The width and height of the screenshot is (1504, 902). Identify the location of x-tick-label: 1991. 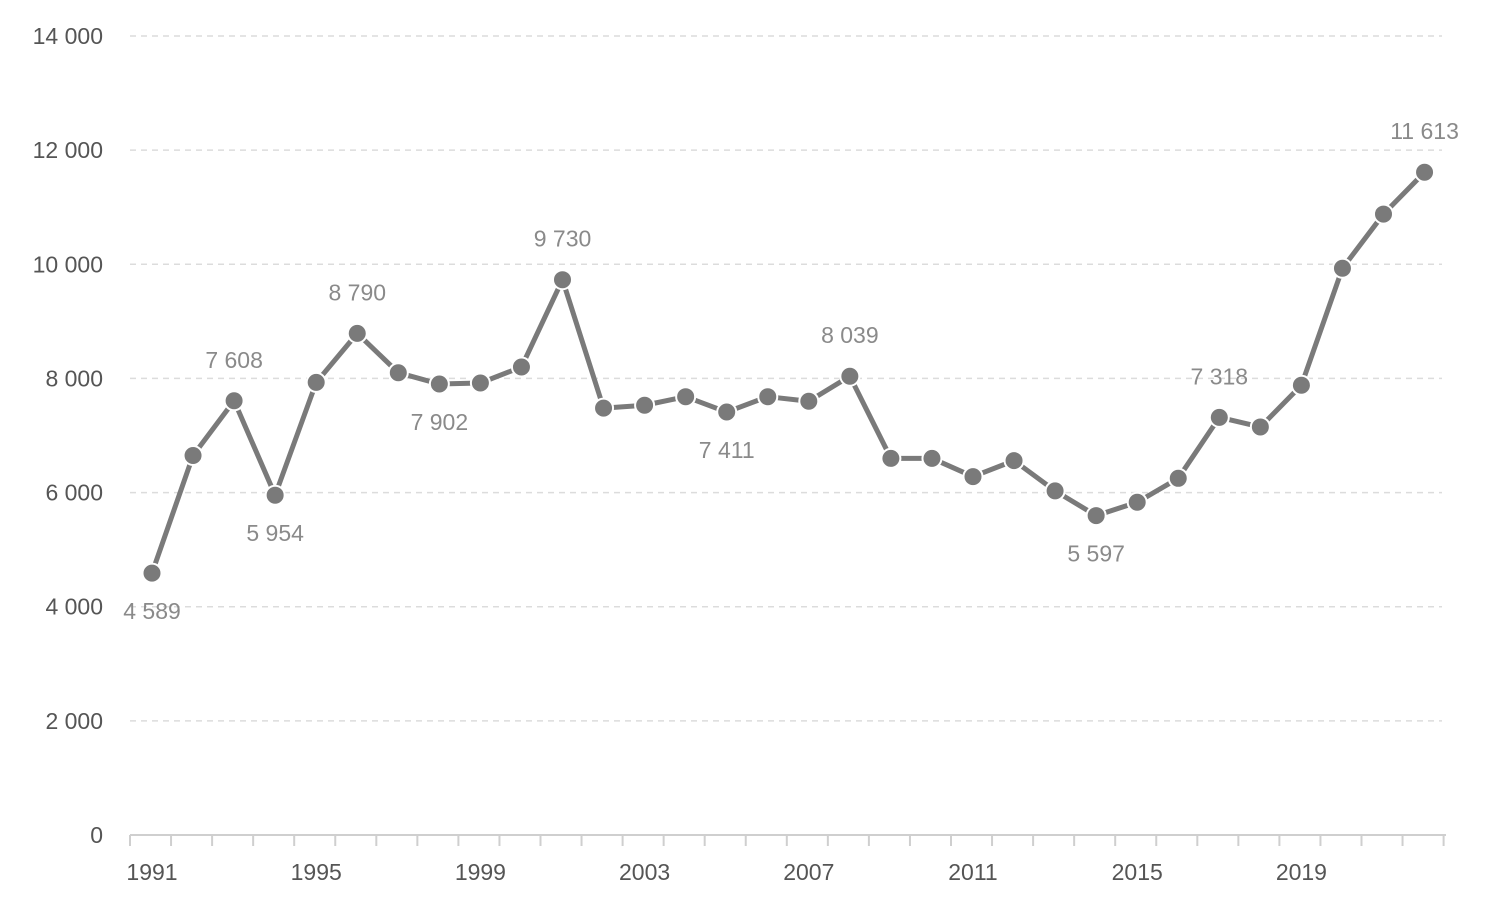
(151, 872).